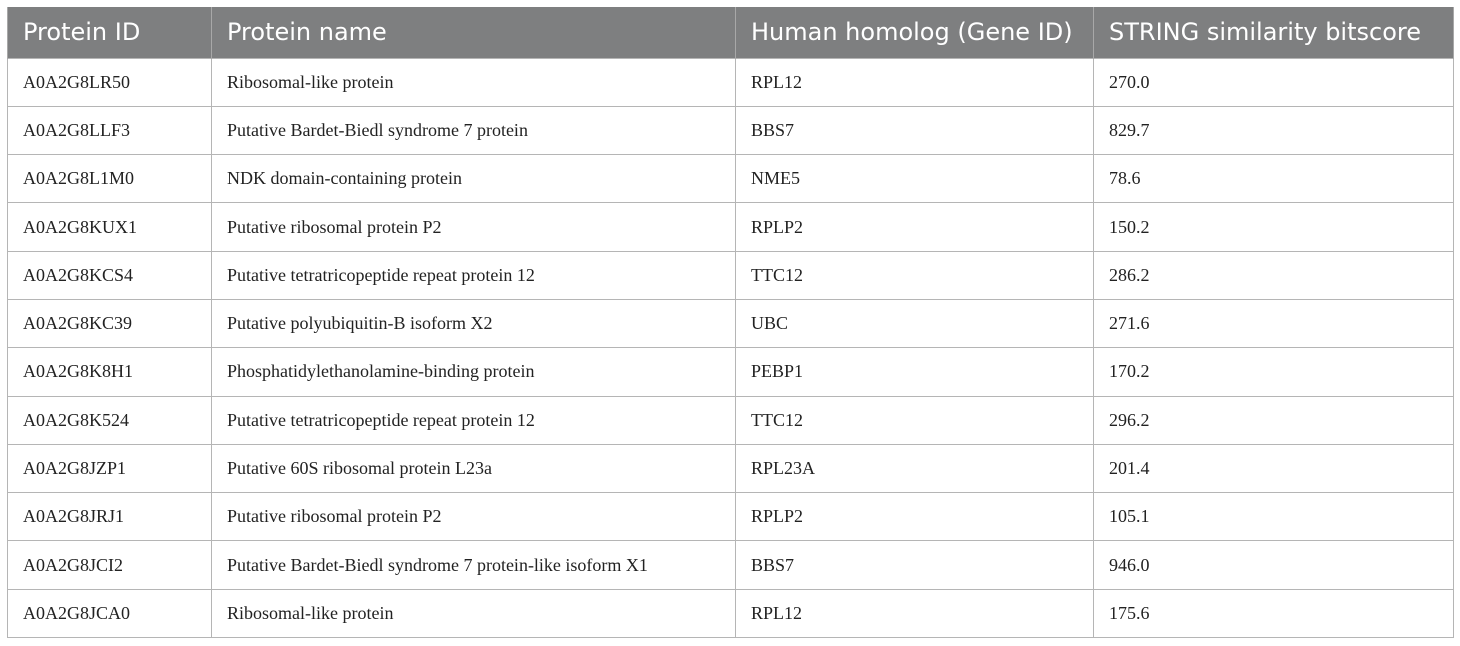 This screenshot has height=646, width=1460. What do you see at coordinates (473, 323) in the screenshot?
I see `cell-protein-name: Putative polyubiquitin-B isoform X2` at bounding box center [473, 323].